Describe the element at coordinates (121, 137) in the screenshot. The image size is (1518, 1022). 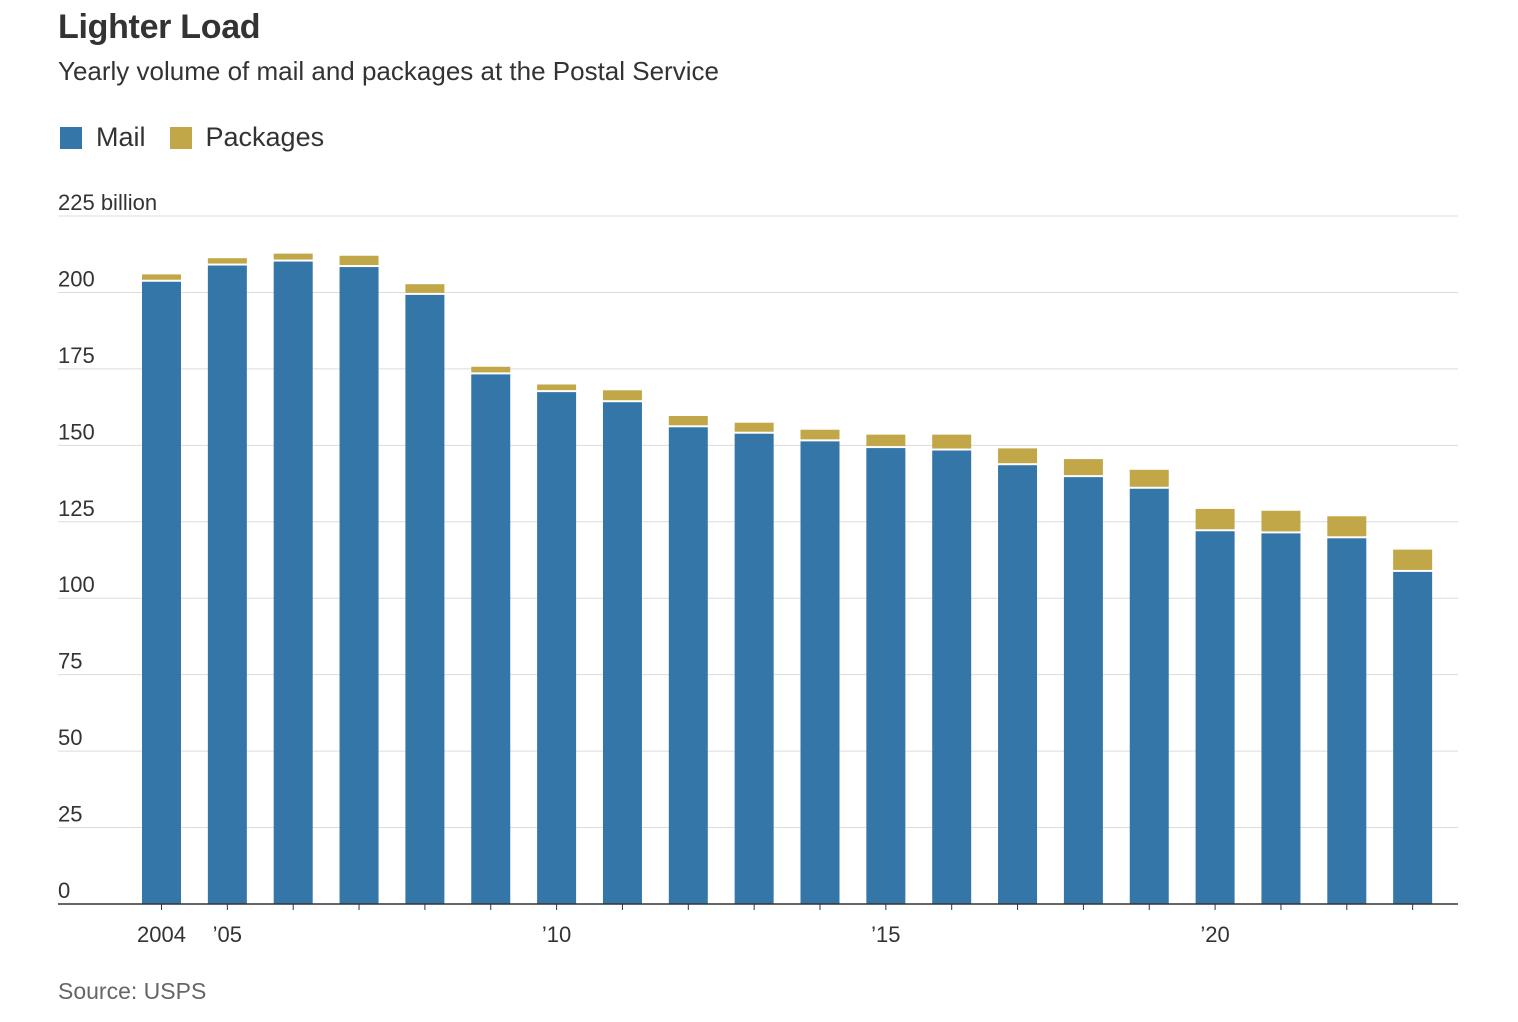
I see `legend-label-mail: Mail` at that location.